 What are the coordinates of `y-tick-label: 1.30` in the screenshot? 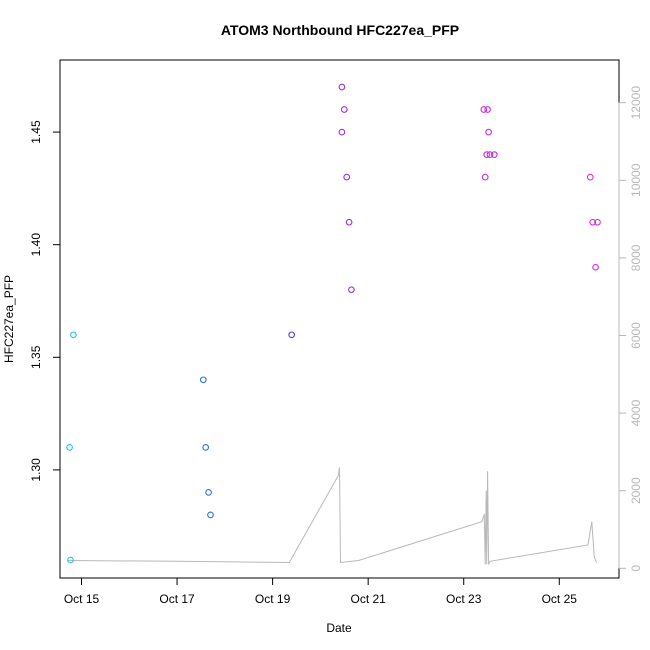 It's located at (36, 470).